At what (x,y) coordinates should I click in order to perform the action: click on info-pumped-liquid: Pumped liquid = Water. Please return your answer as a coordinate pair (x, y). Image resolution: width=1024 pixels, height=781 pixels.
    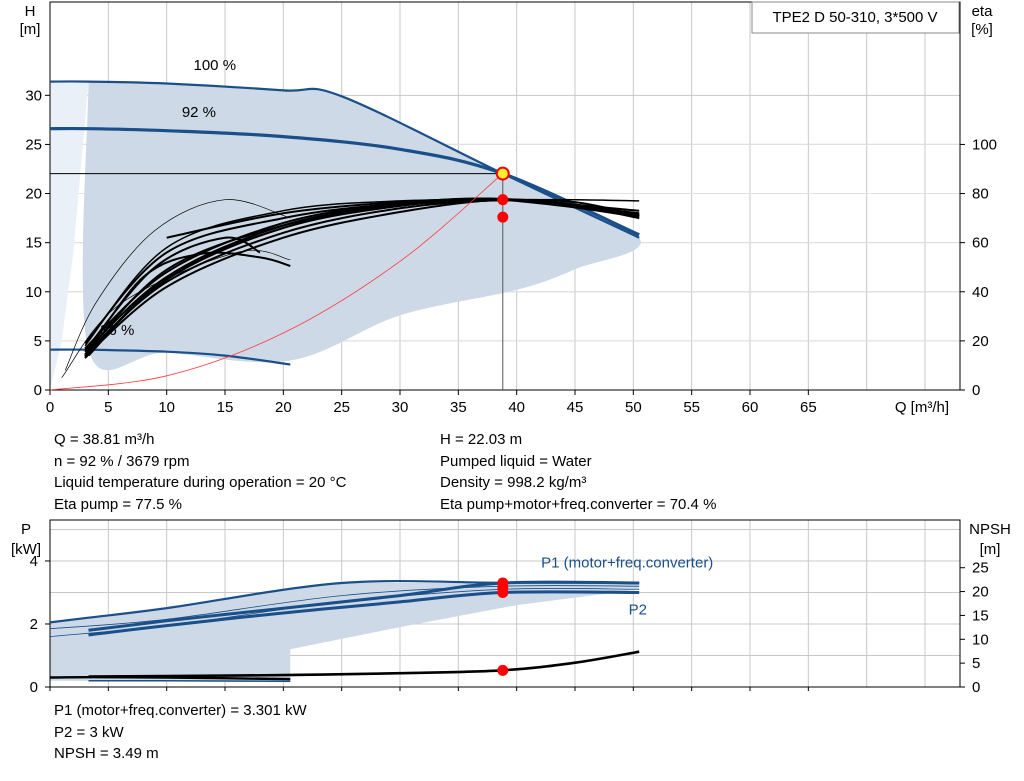
    Looking at the image, I should click on (516, 461).